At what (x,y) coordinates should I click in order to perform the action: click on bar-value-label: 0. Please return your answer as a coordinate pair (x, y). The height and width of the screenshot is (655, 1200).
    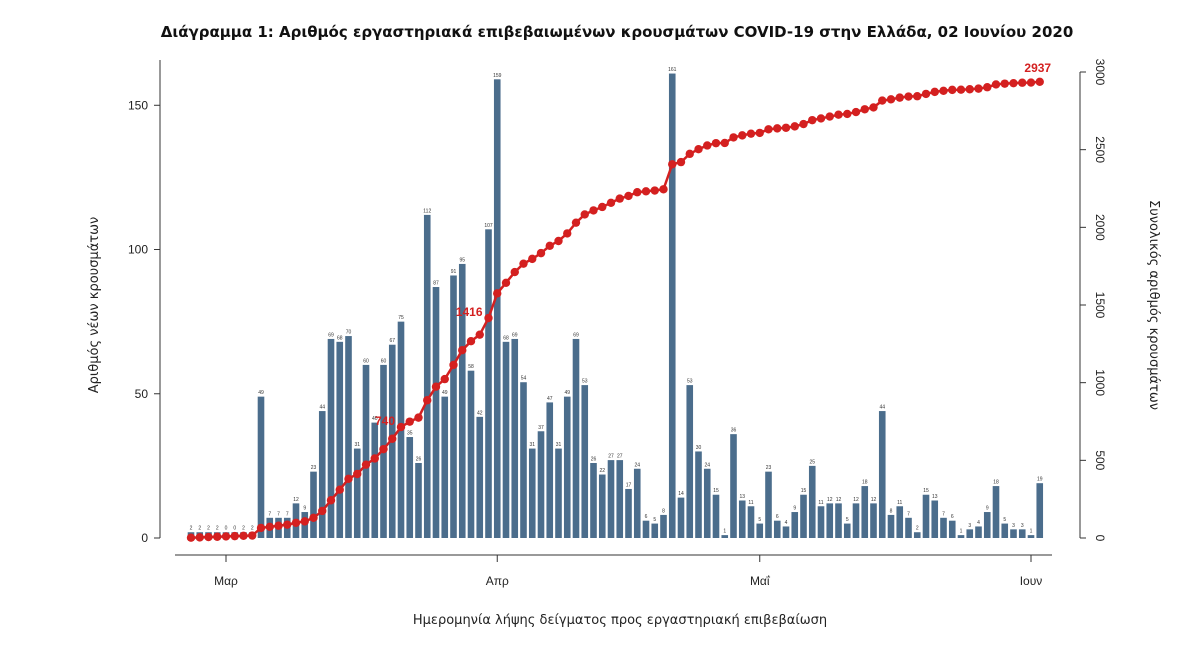
    Looking at the image, I should click on (234, 529).